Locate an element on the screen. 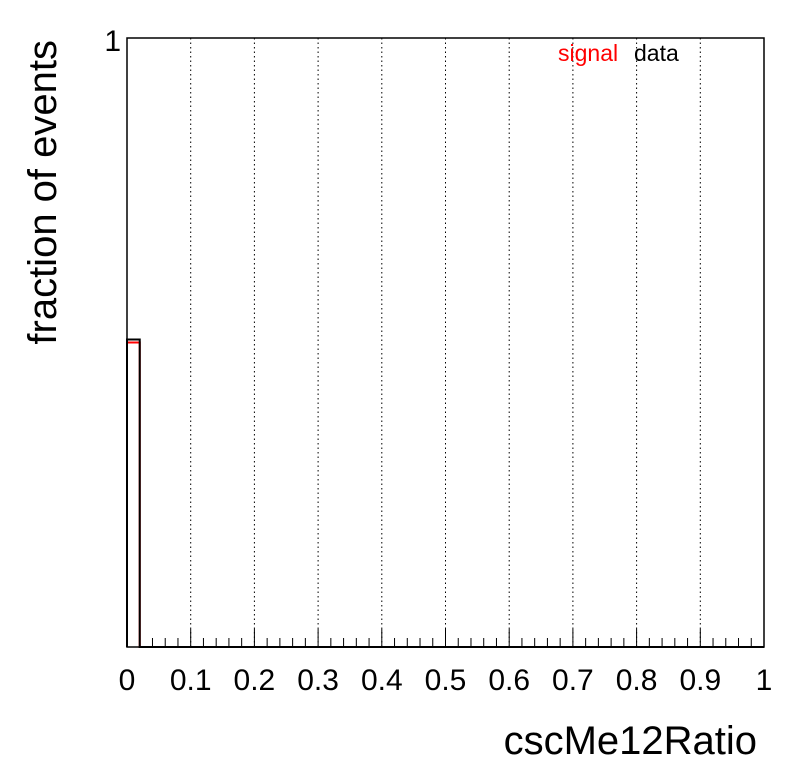  x-tick-label: 0.6 is located at coordinates (509, 680).